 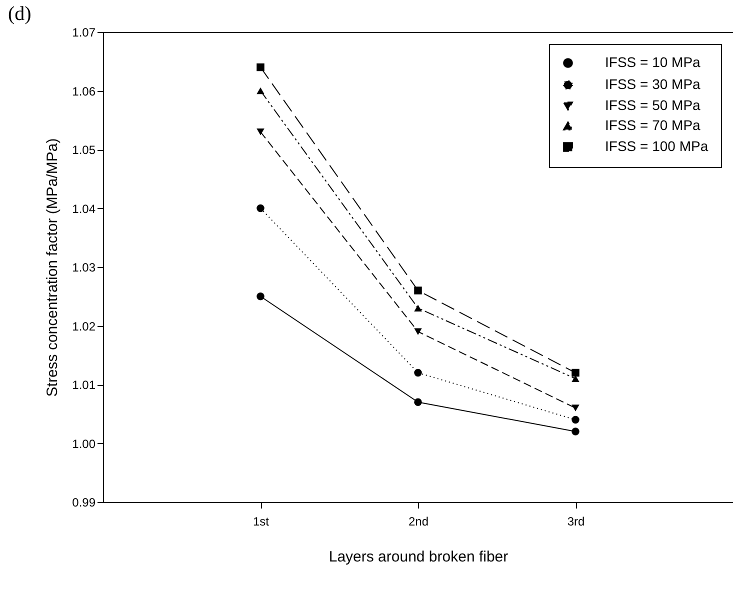 What do you see at coordinates (653, 84) in the screenshot?
I see `legend-label: IFSS = 30 MPa` at bounding box center [653, 84].